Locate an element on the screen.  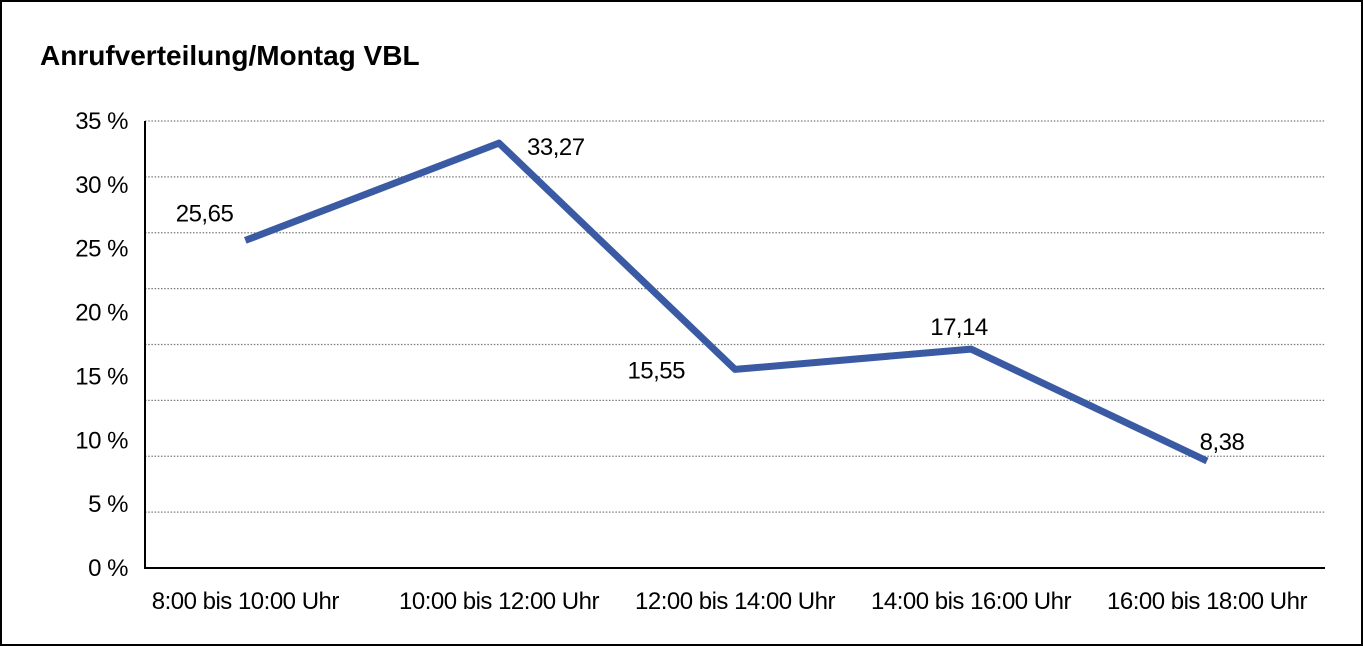
y-axis-tick-label: 0 % is located at coordinates (108, 568).